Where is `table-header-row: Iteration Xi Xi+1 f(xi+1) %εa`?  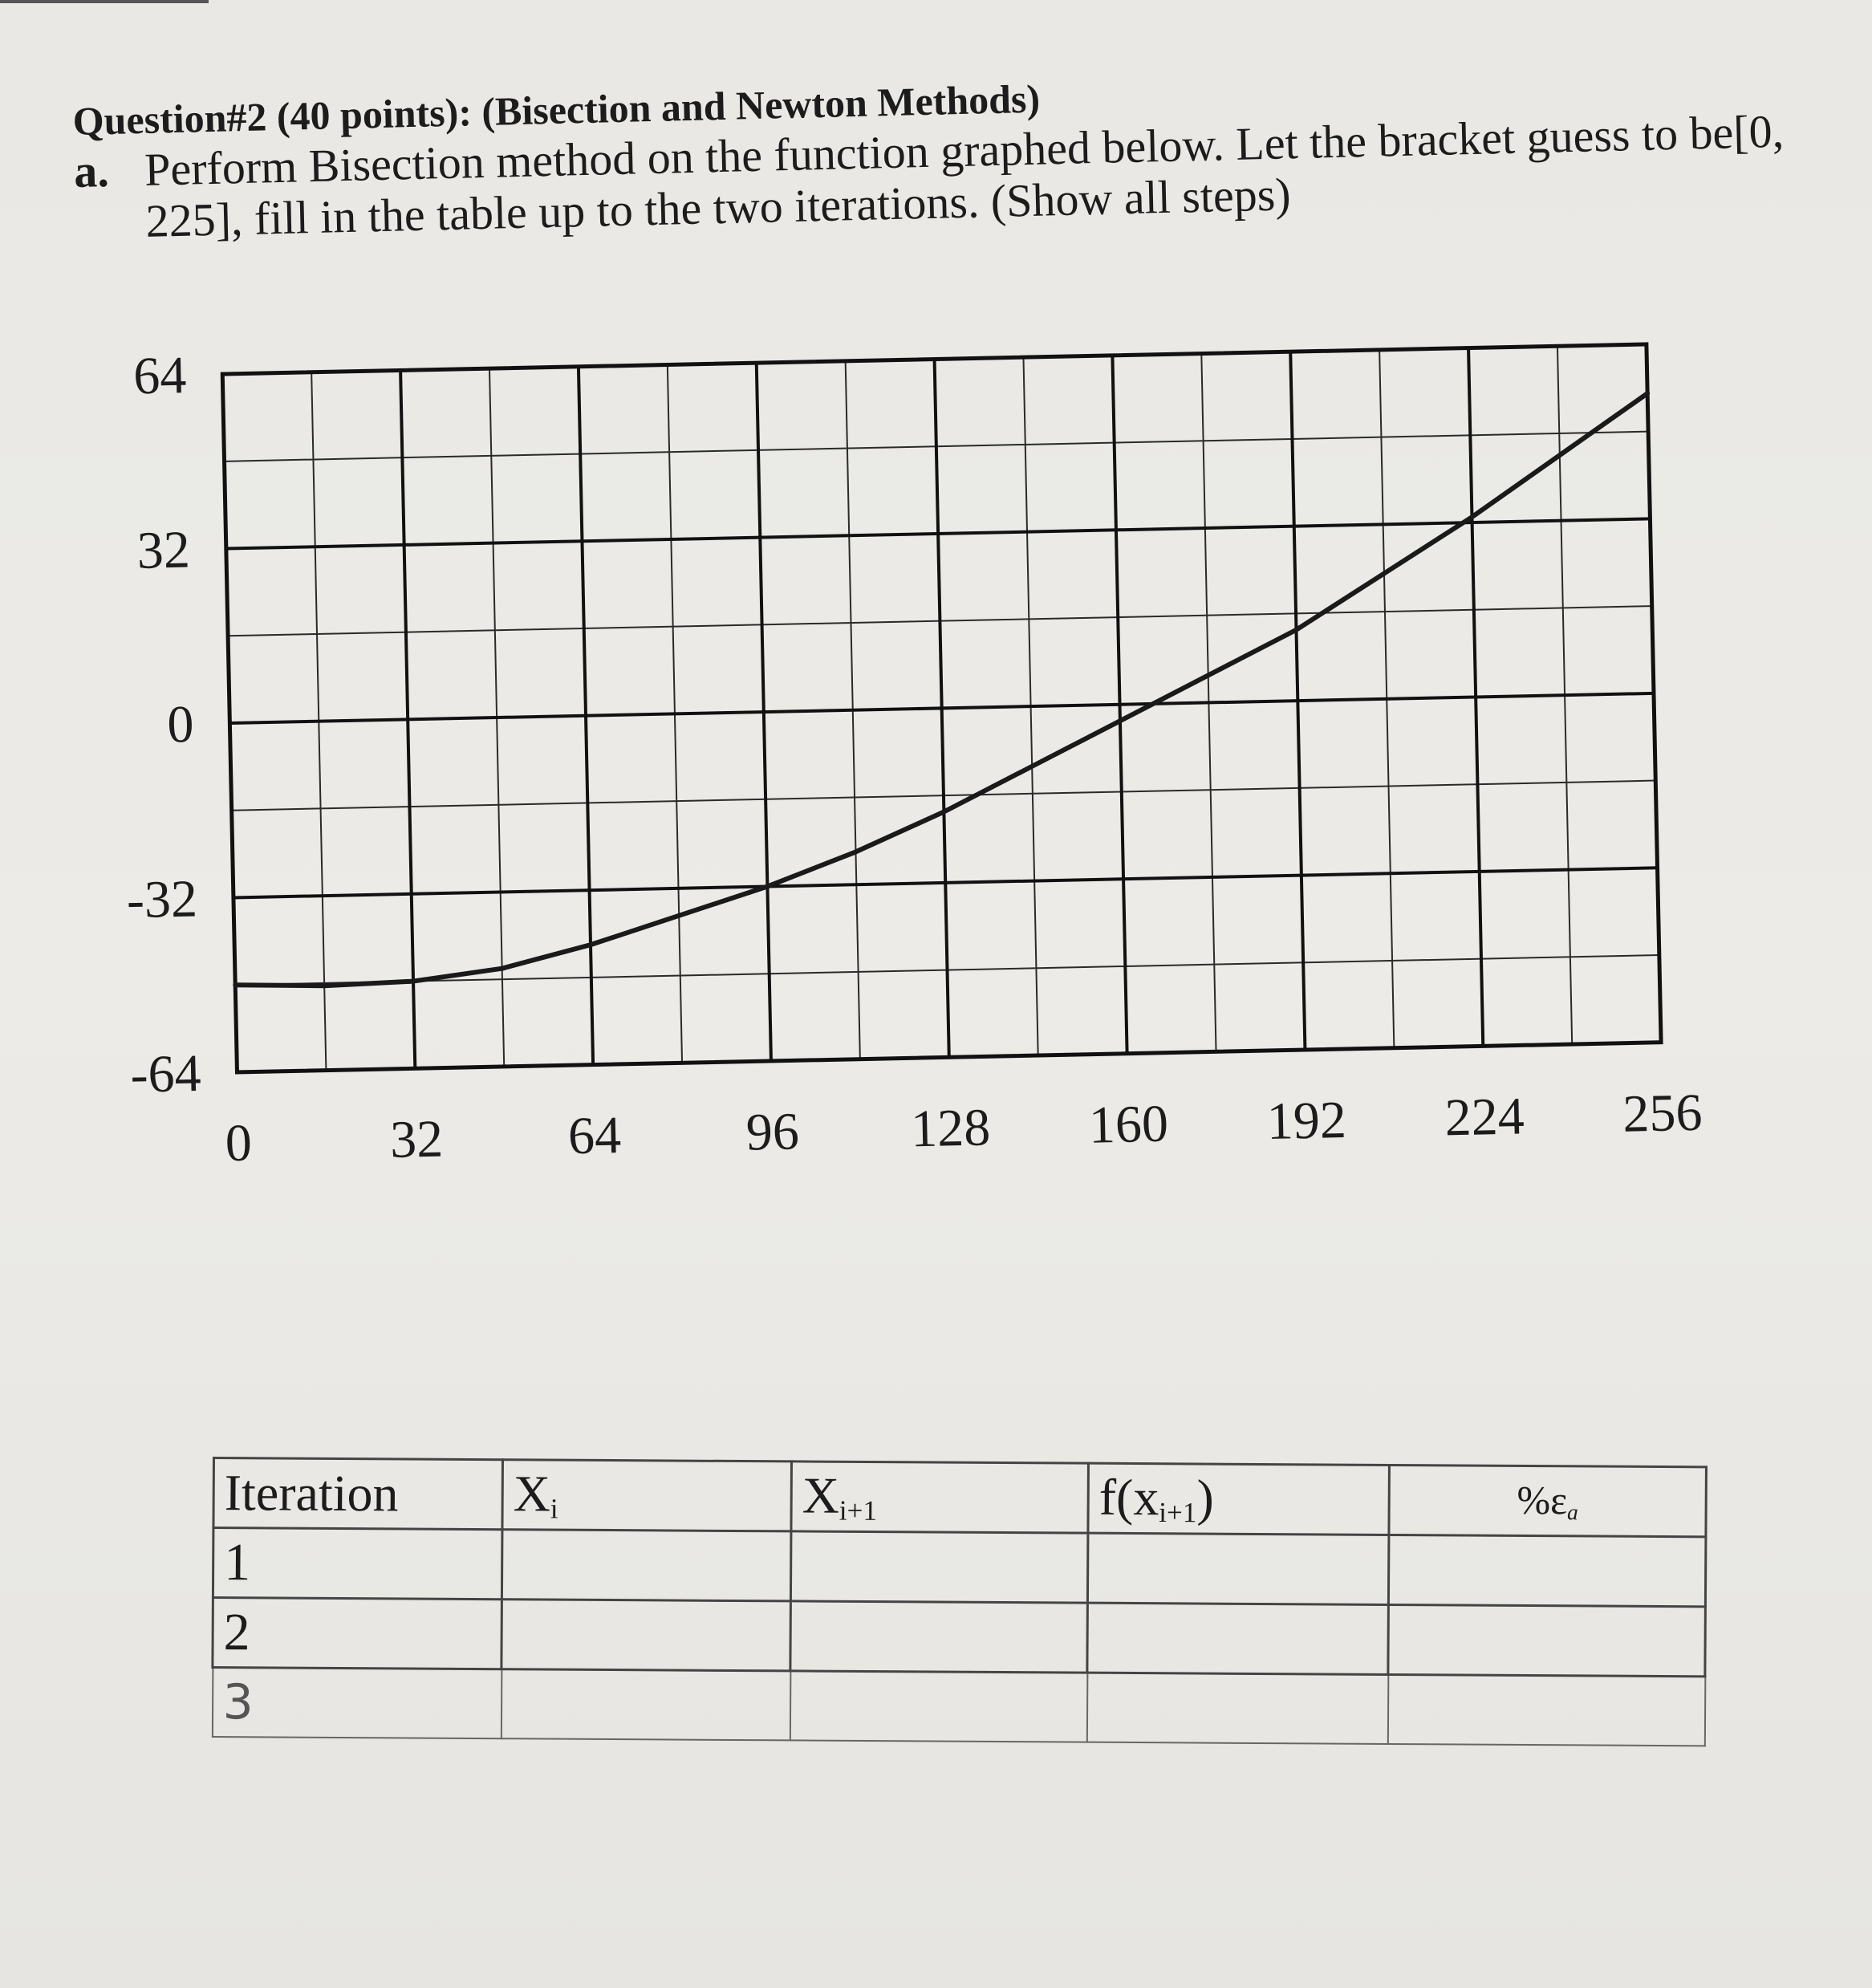
table-header-row: Iteration Xi Xi+1 f(xi+1) %εa is located at coordinates (960, 1497).